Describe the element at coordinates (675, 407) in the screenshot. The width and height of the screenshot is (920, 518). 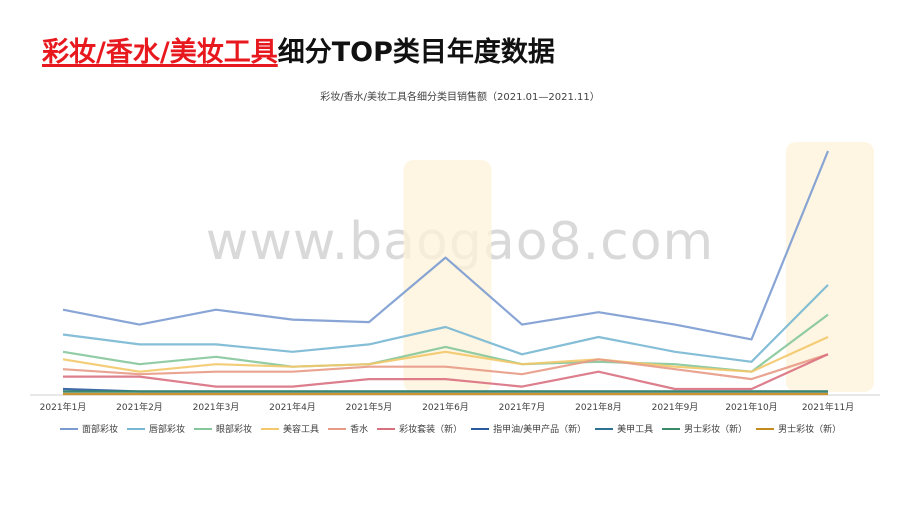
I see `x-tick-label: 2021年9月` at that location.